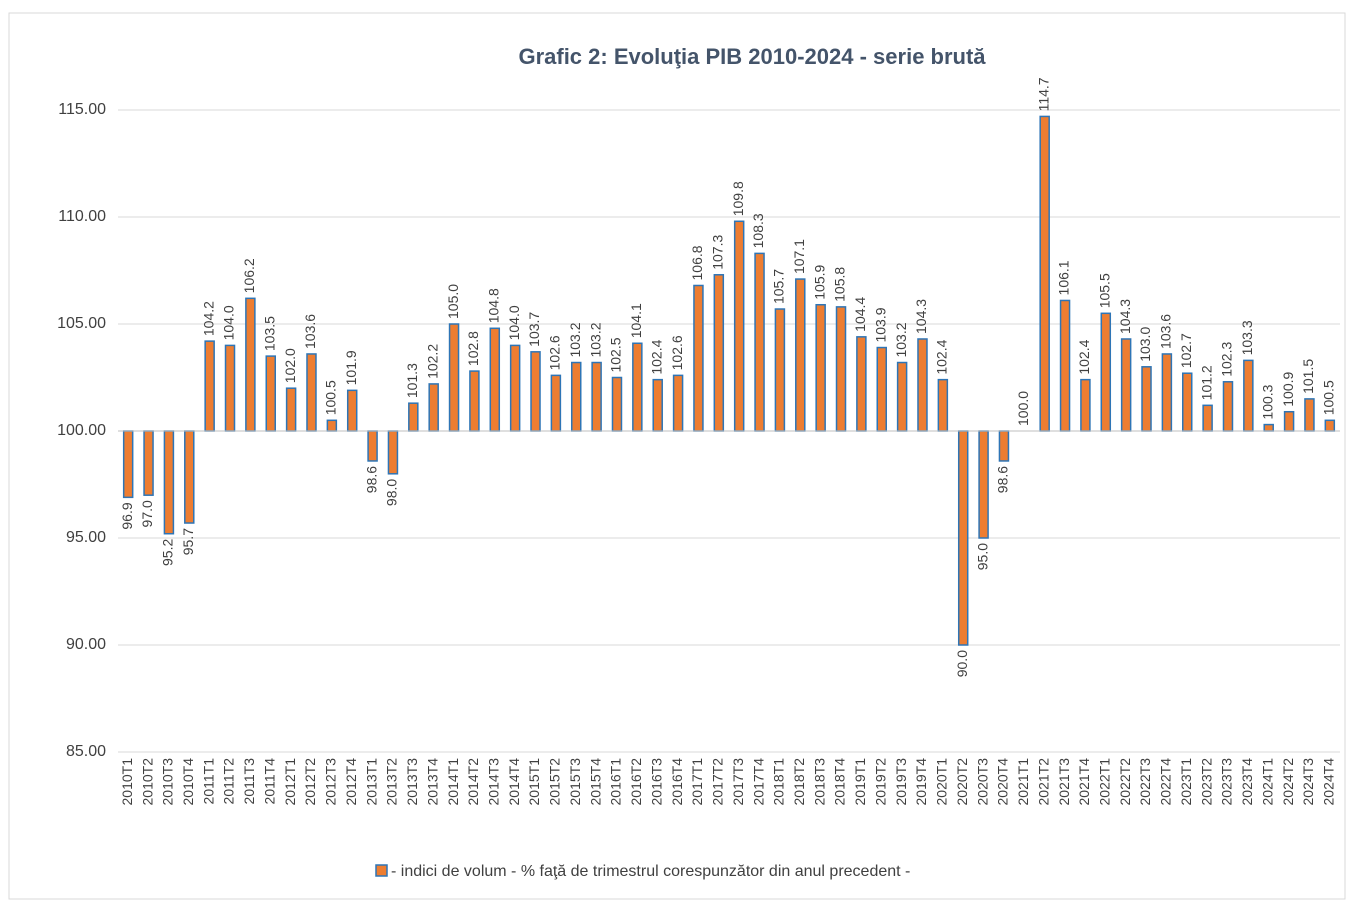 This screenshot has height=901, width=1347. I want to click on data-label: 96.9, so click(127, 515).